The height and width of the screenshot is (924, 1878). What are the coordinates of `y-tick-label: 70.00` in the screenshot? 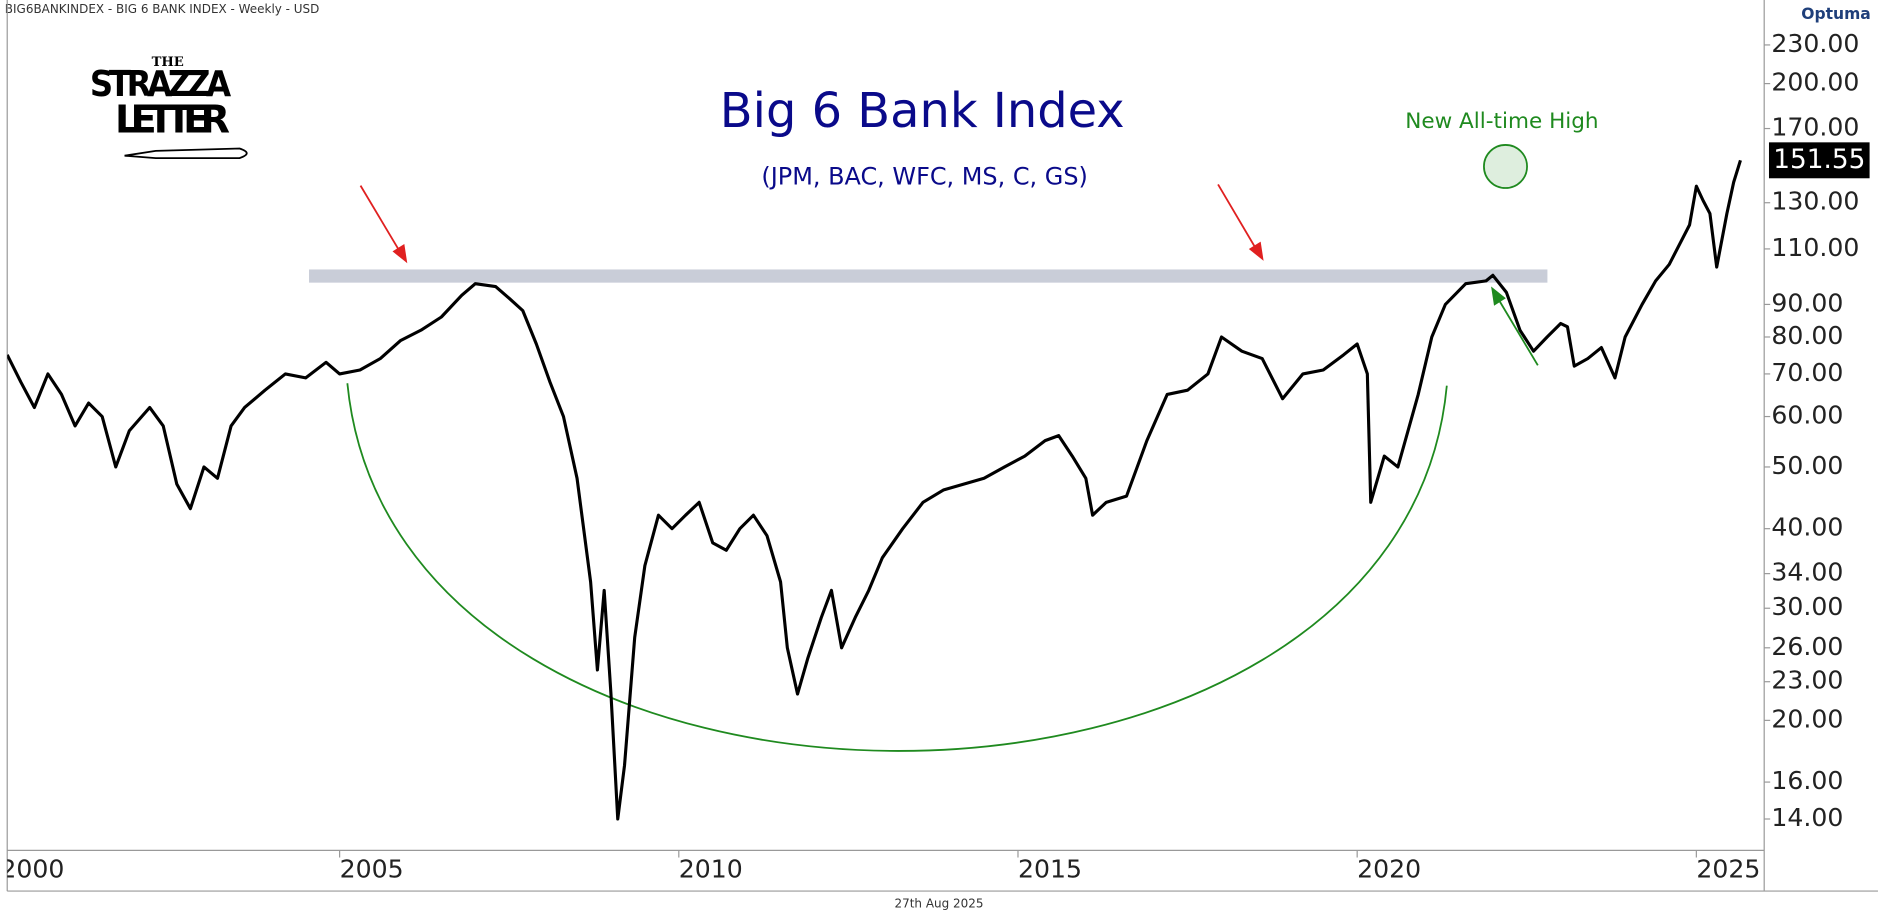 It's located at (1807, 372).